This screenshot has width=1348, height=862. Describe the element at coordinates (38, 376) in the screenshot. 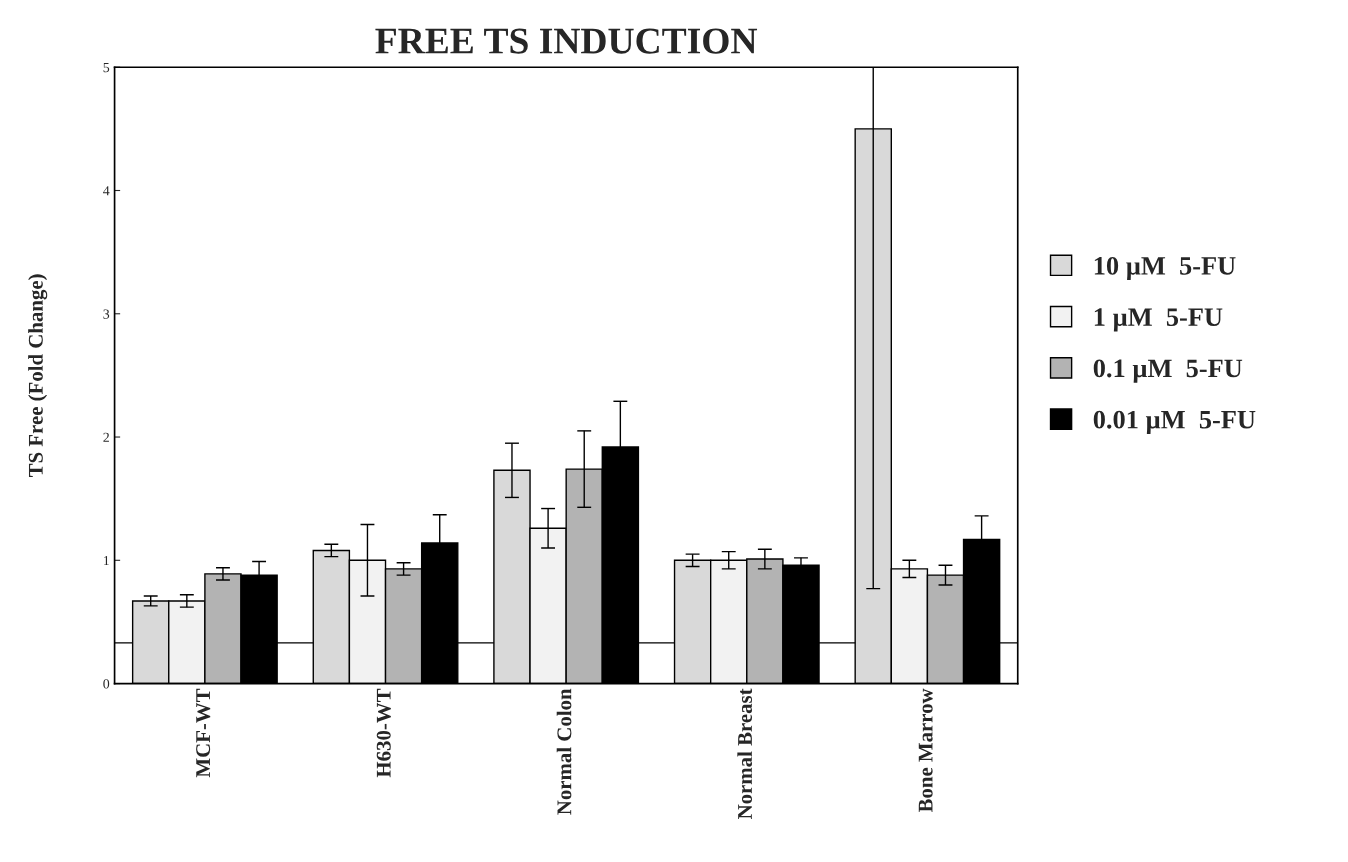

I see `y-axis-title: TS Free (Fold Change)` at that location.